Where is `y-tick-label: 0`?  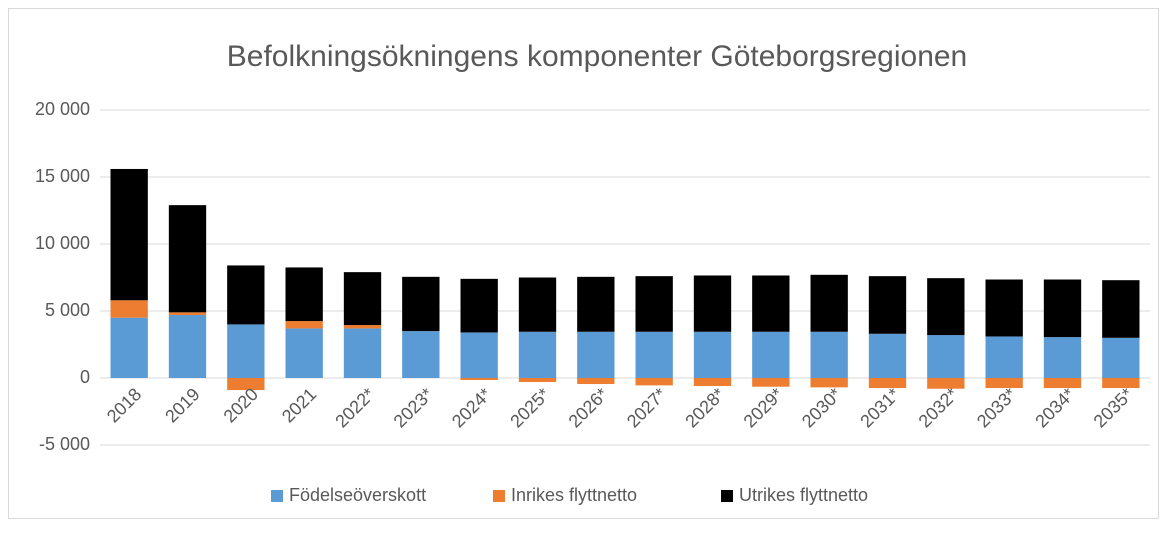
y-tick-label: 0 is located at coordinates (85, 377).